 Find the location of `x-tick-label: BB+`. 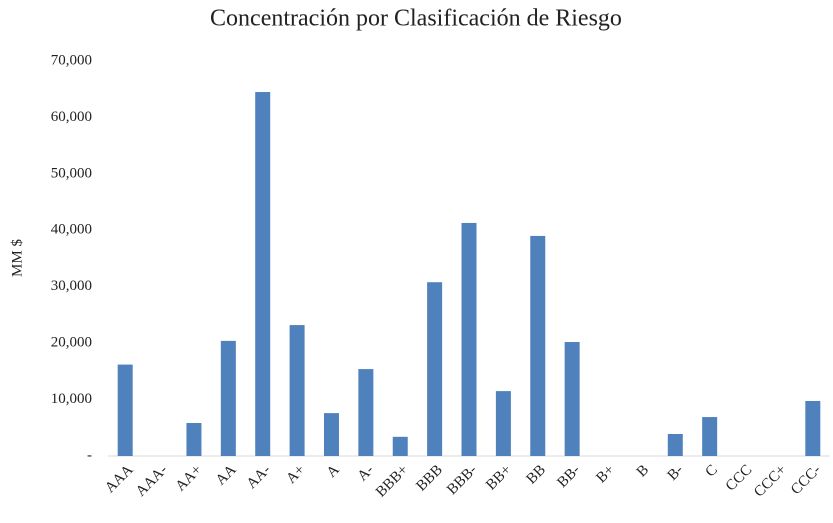

x-tick-label: BB+ is located at coordinates (498, 477).